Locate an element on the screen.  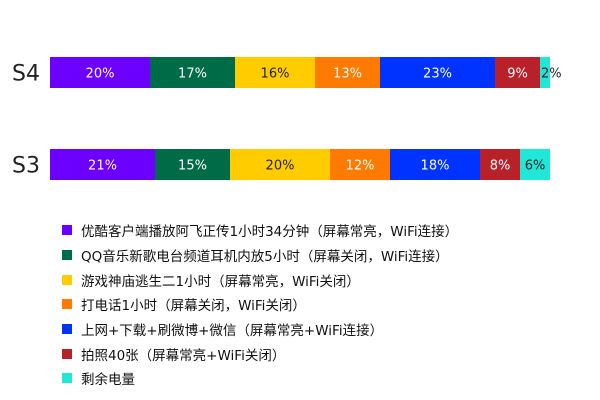
data-label-s3-3: 12% is located at coordinates (360, 166).